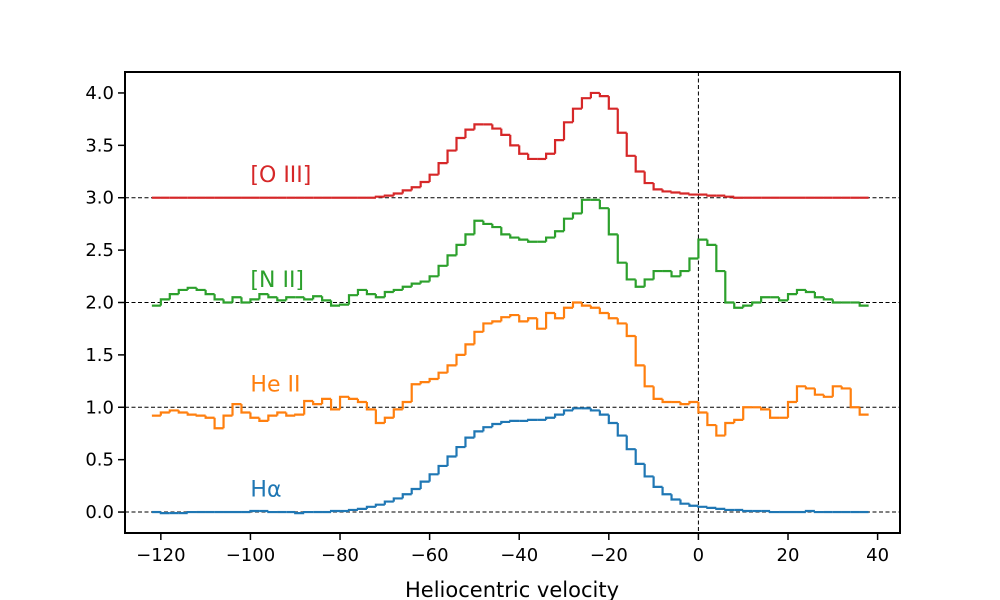  Describe the element at coordinates (99, 250) in the screenshot. I see `y-tick-label: 2.5` at that location.